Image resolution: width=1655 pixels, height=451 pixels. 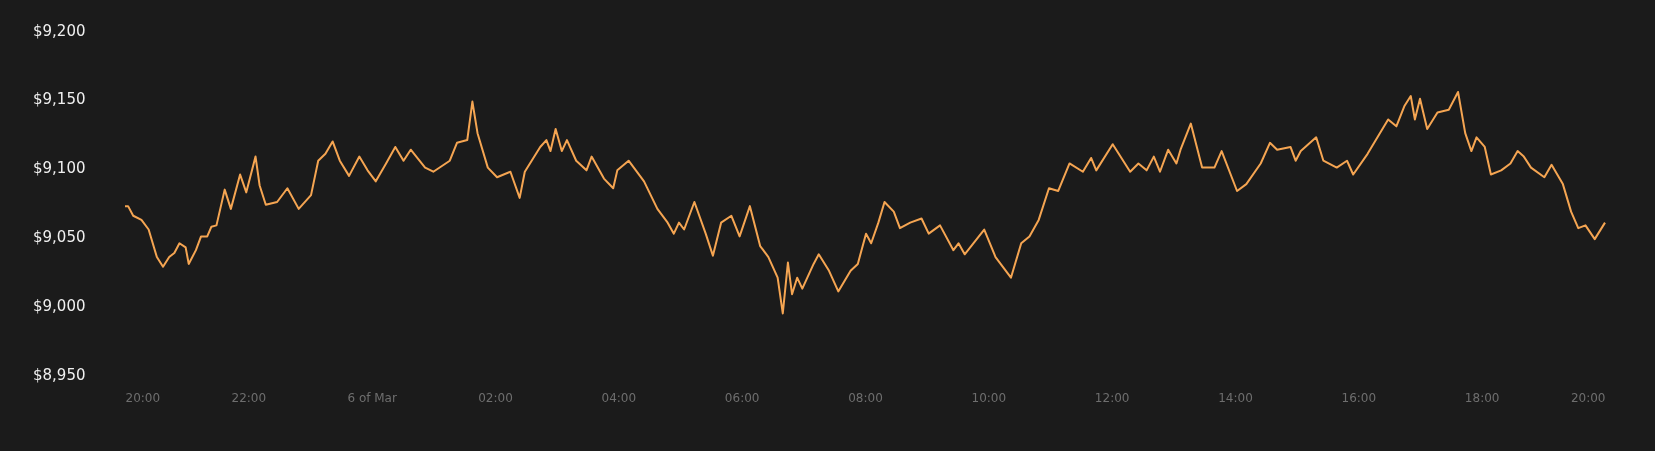 I want to click on x-tick-label: 14:00, so click(x=1235, y=397).